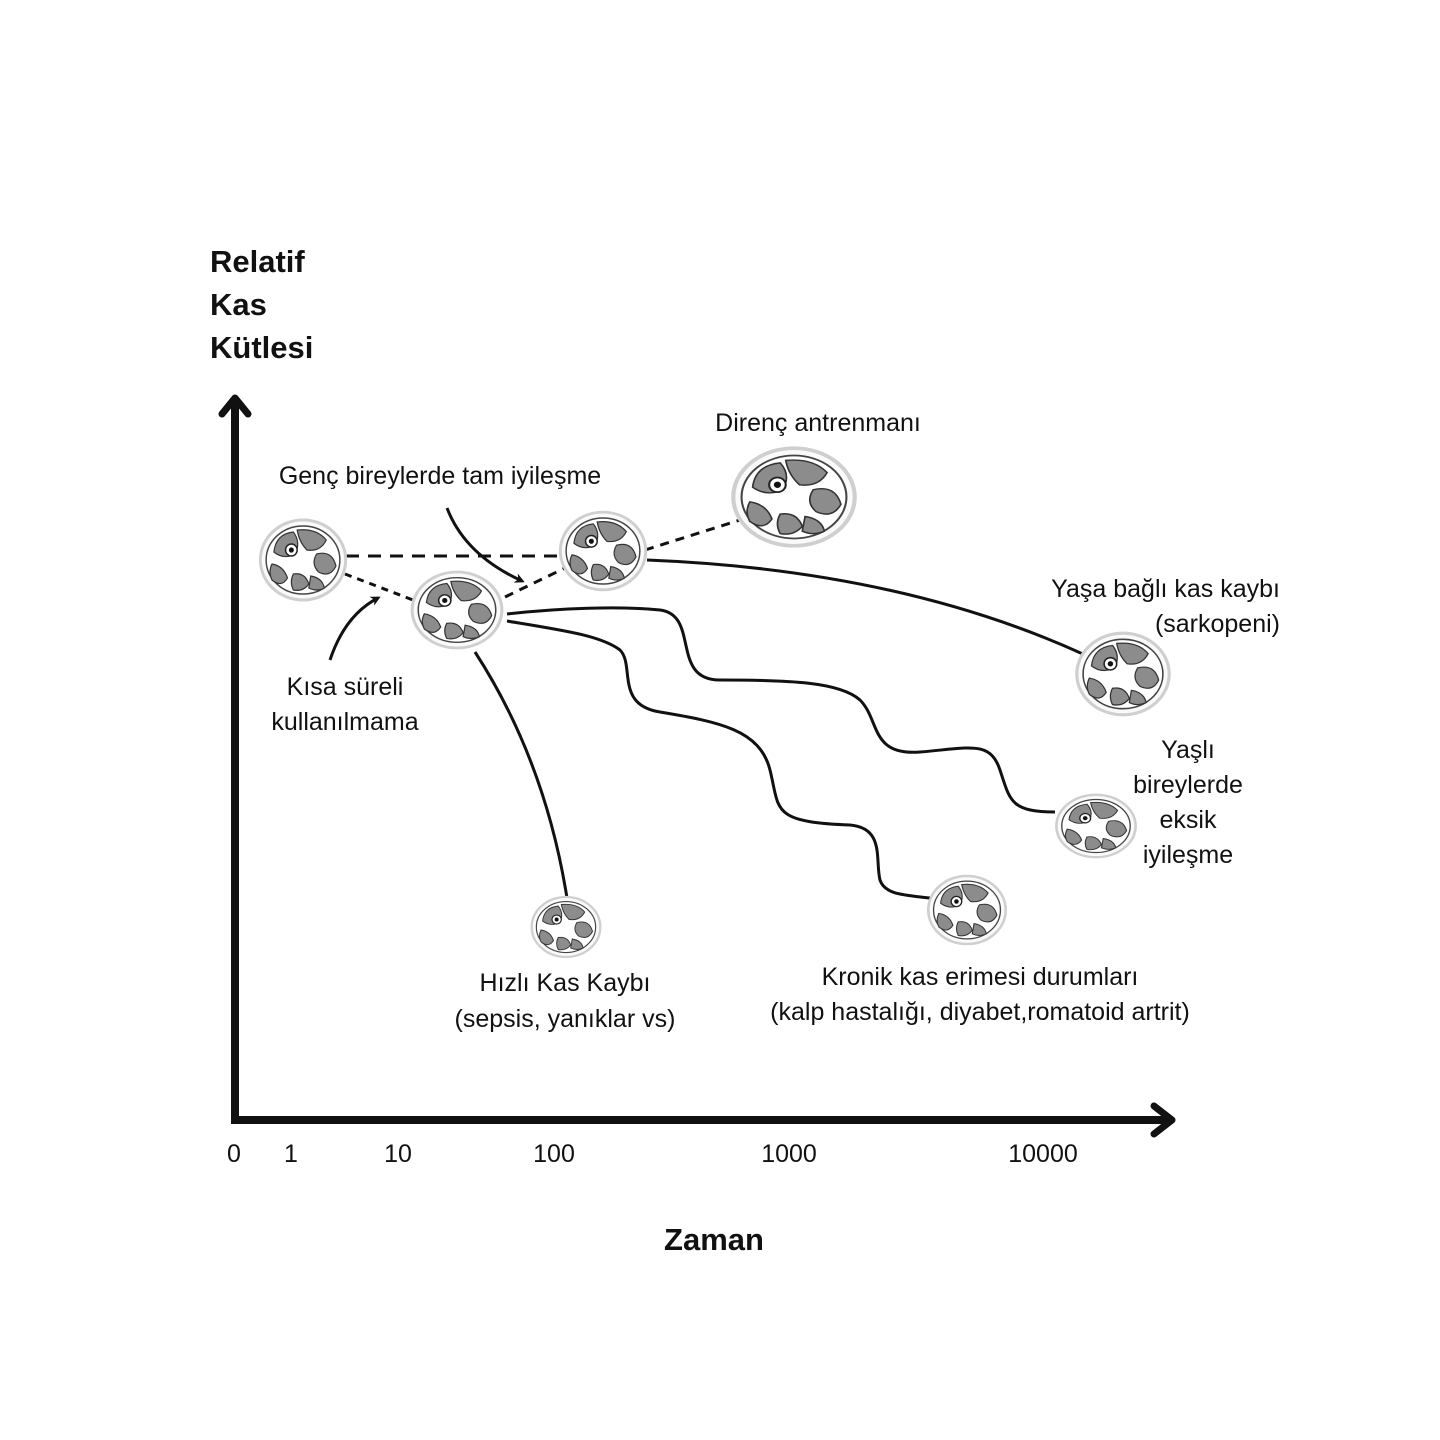  What do you see at coordinates (345, 687) in the screenshot?
I see `short-disuse-label-line-1: Kısa süreli` at bounding box center [345, 687].